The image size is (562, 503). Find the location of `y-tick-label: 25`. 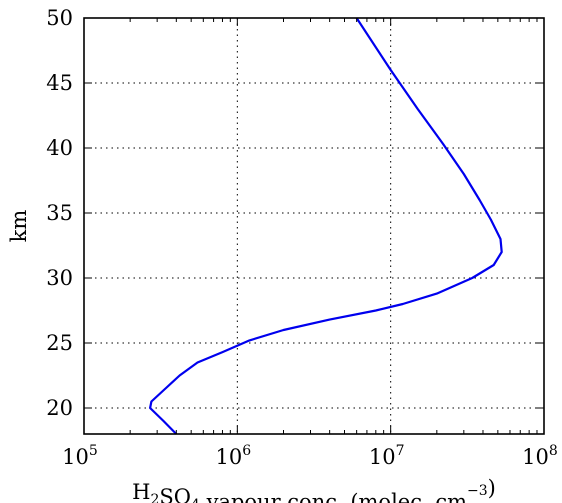

y-tick-label: 25 is located at coordinates (59, 343).